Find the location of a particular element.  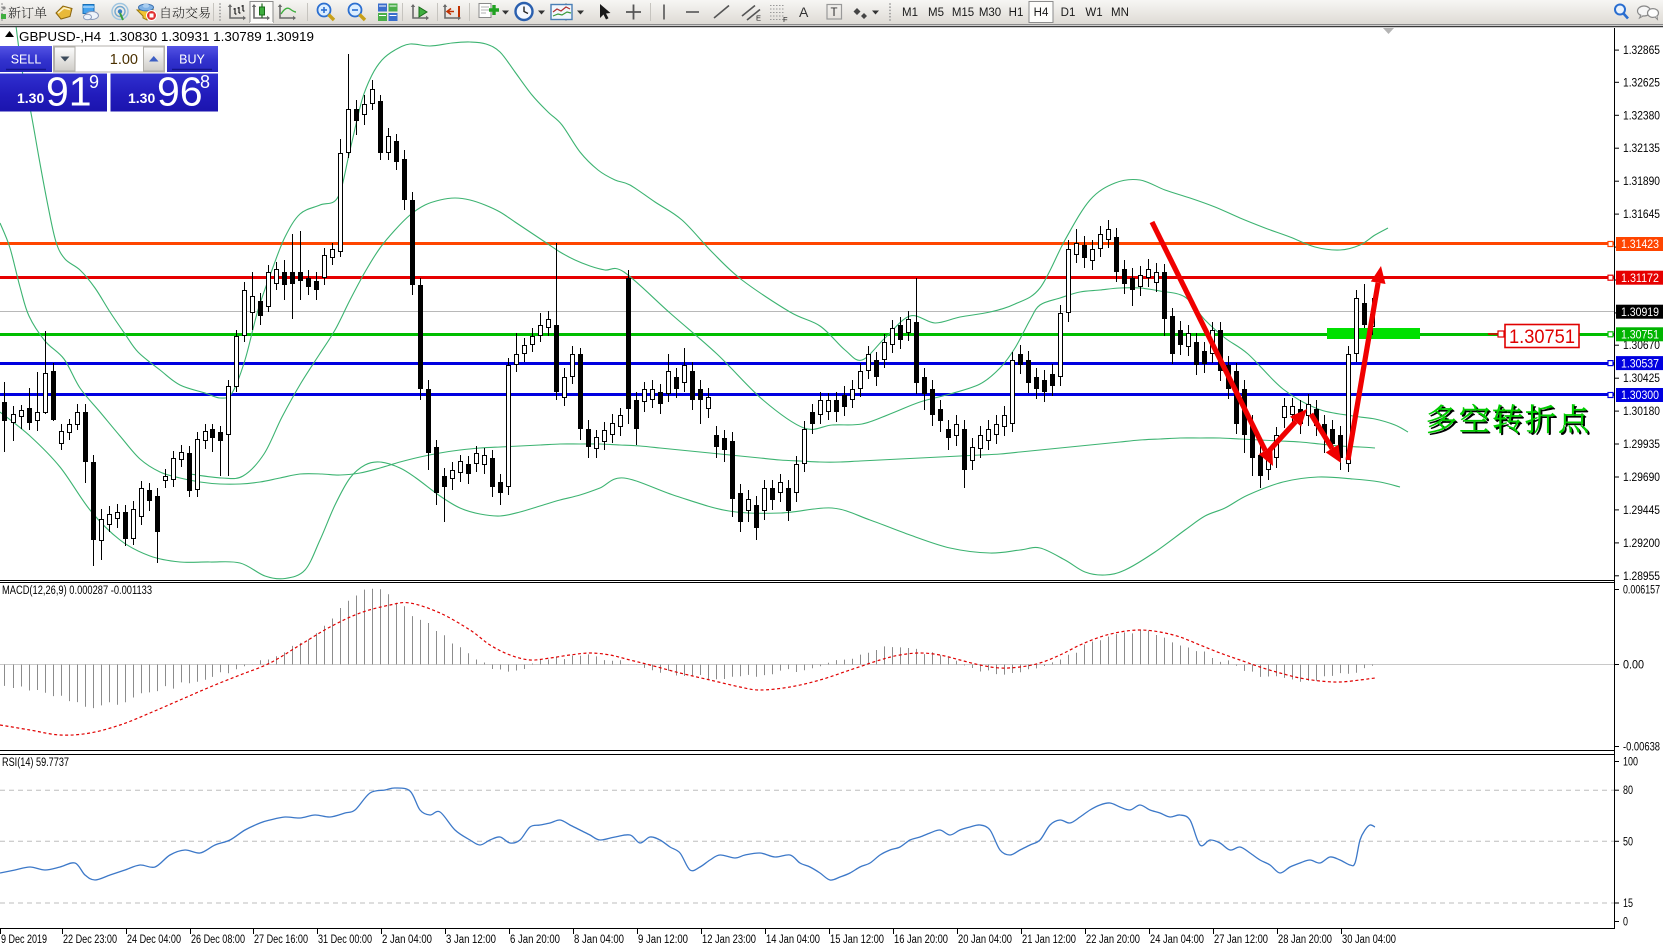

svg-text: A is located at coordinates (804, 12).